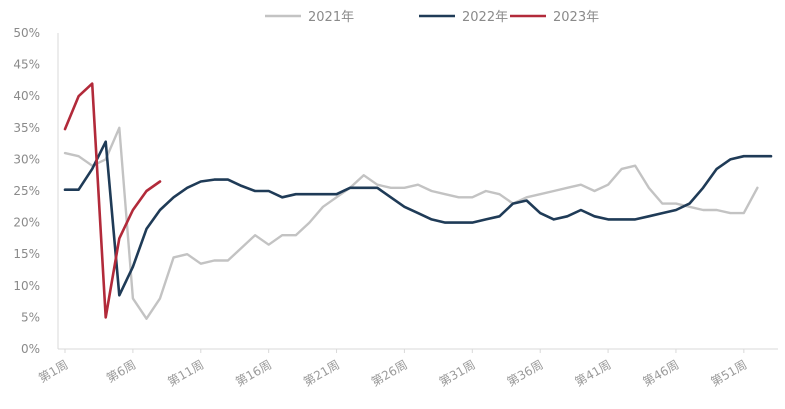 This screenshot has width=785, height=409. I want to click on x-tick-label: 第46周, so click(660, 373).